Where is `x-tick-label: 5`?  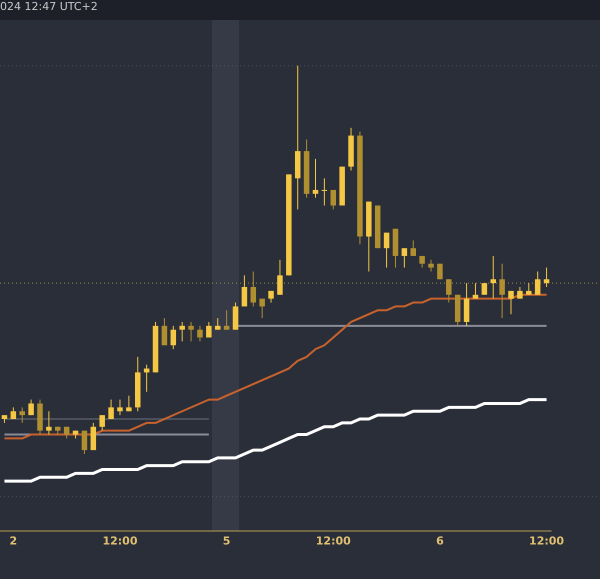
x-tick-label: 5 is located at coordinates (226, 541).